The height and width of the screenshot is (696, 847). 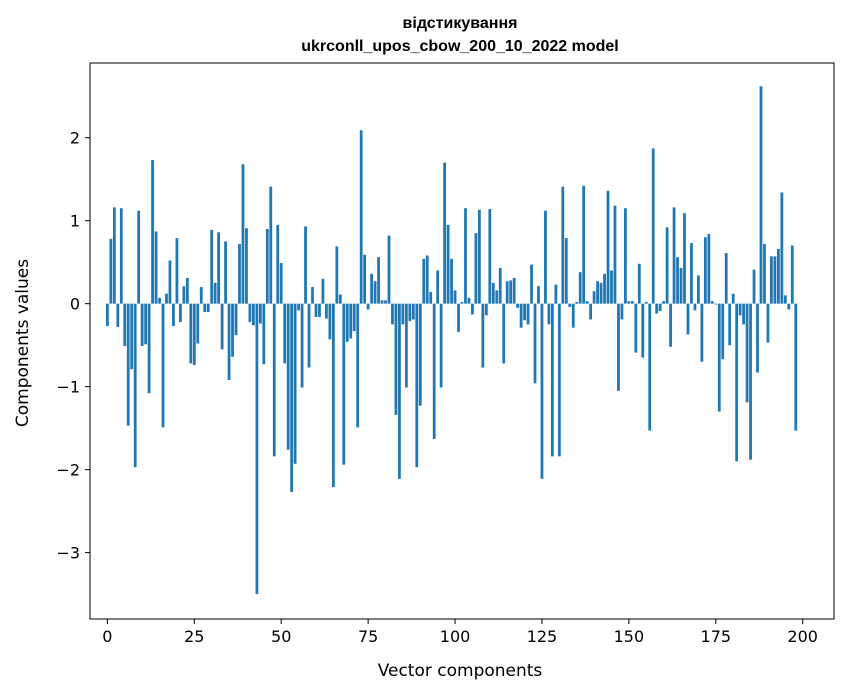 I want to click on chart-title-line2: ukrconll_upos_cbow_200_10_2022 model, so click(x=459, y=46).